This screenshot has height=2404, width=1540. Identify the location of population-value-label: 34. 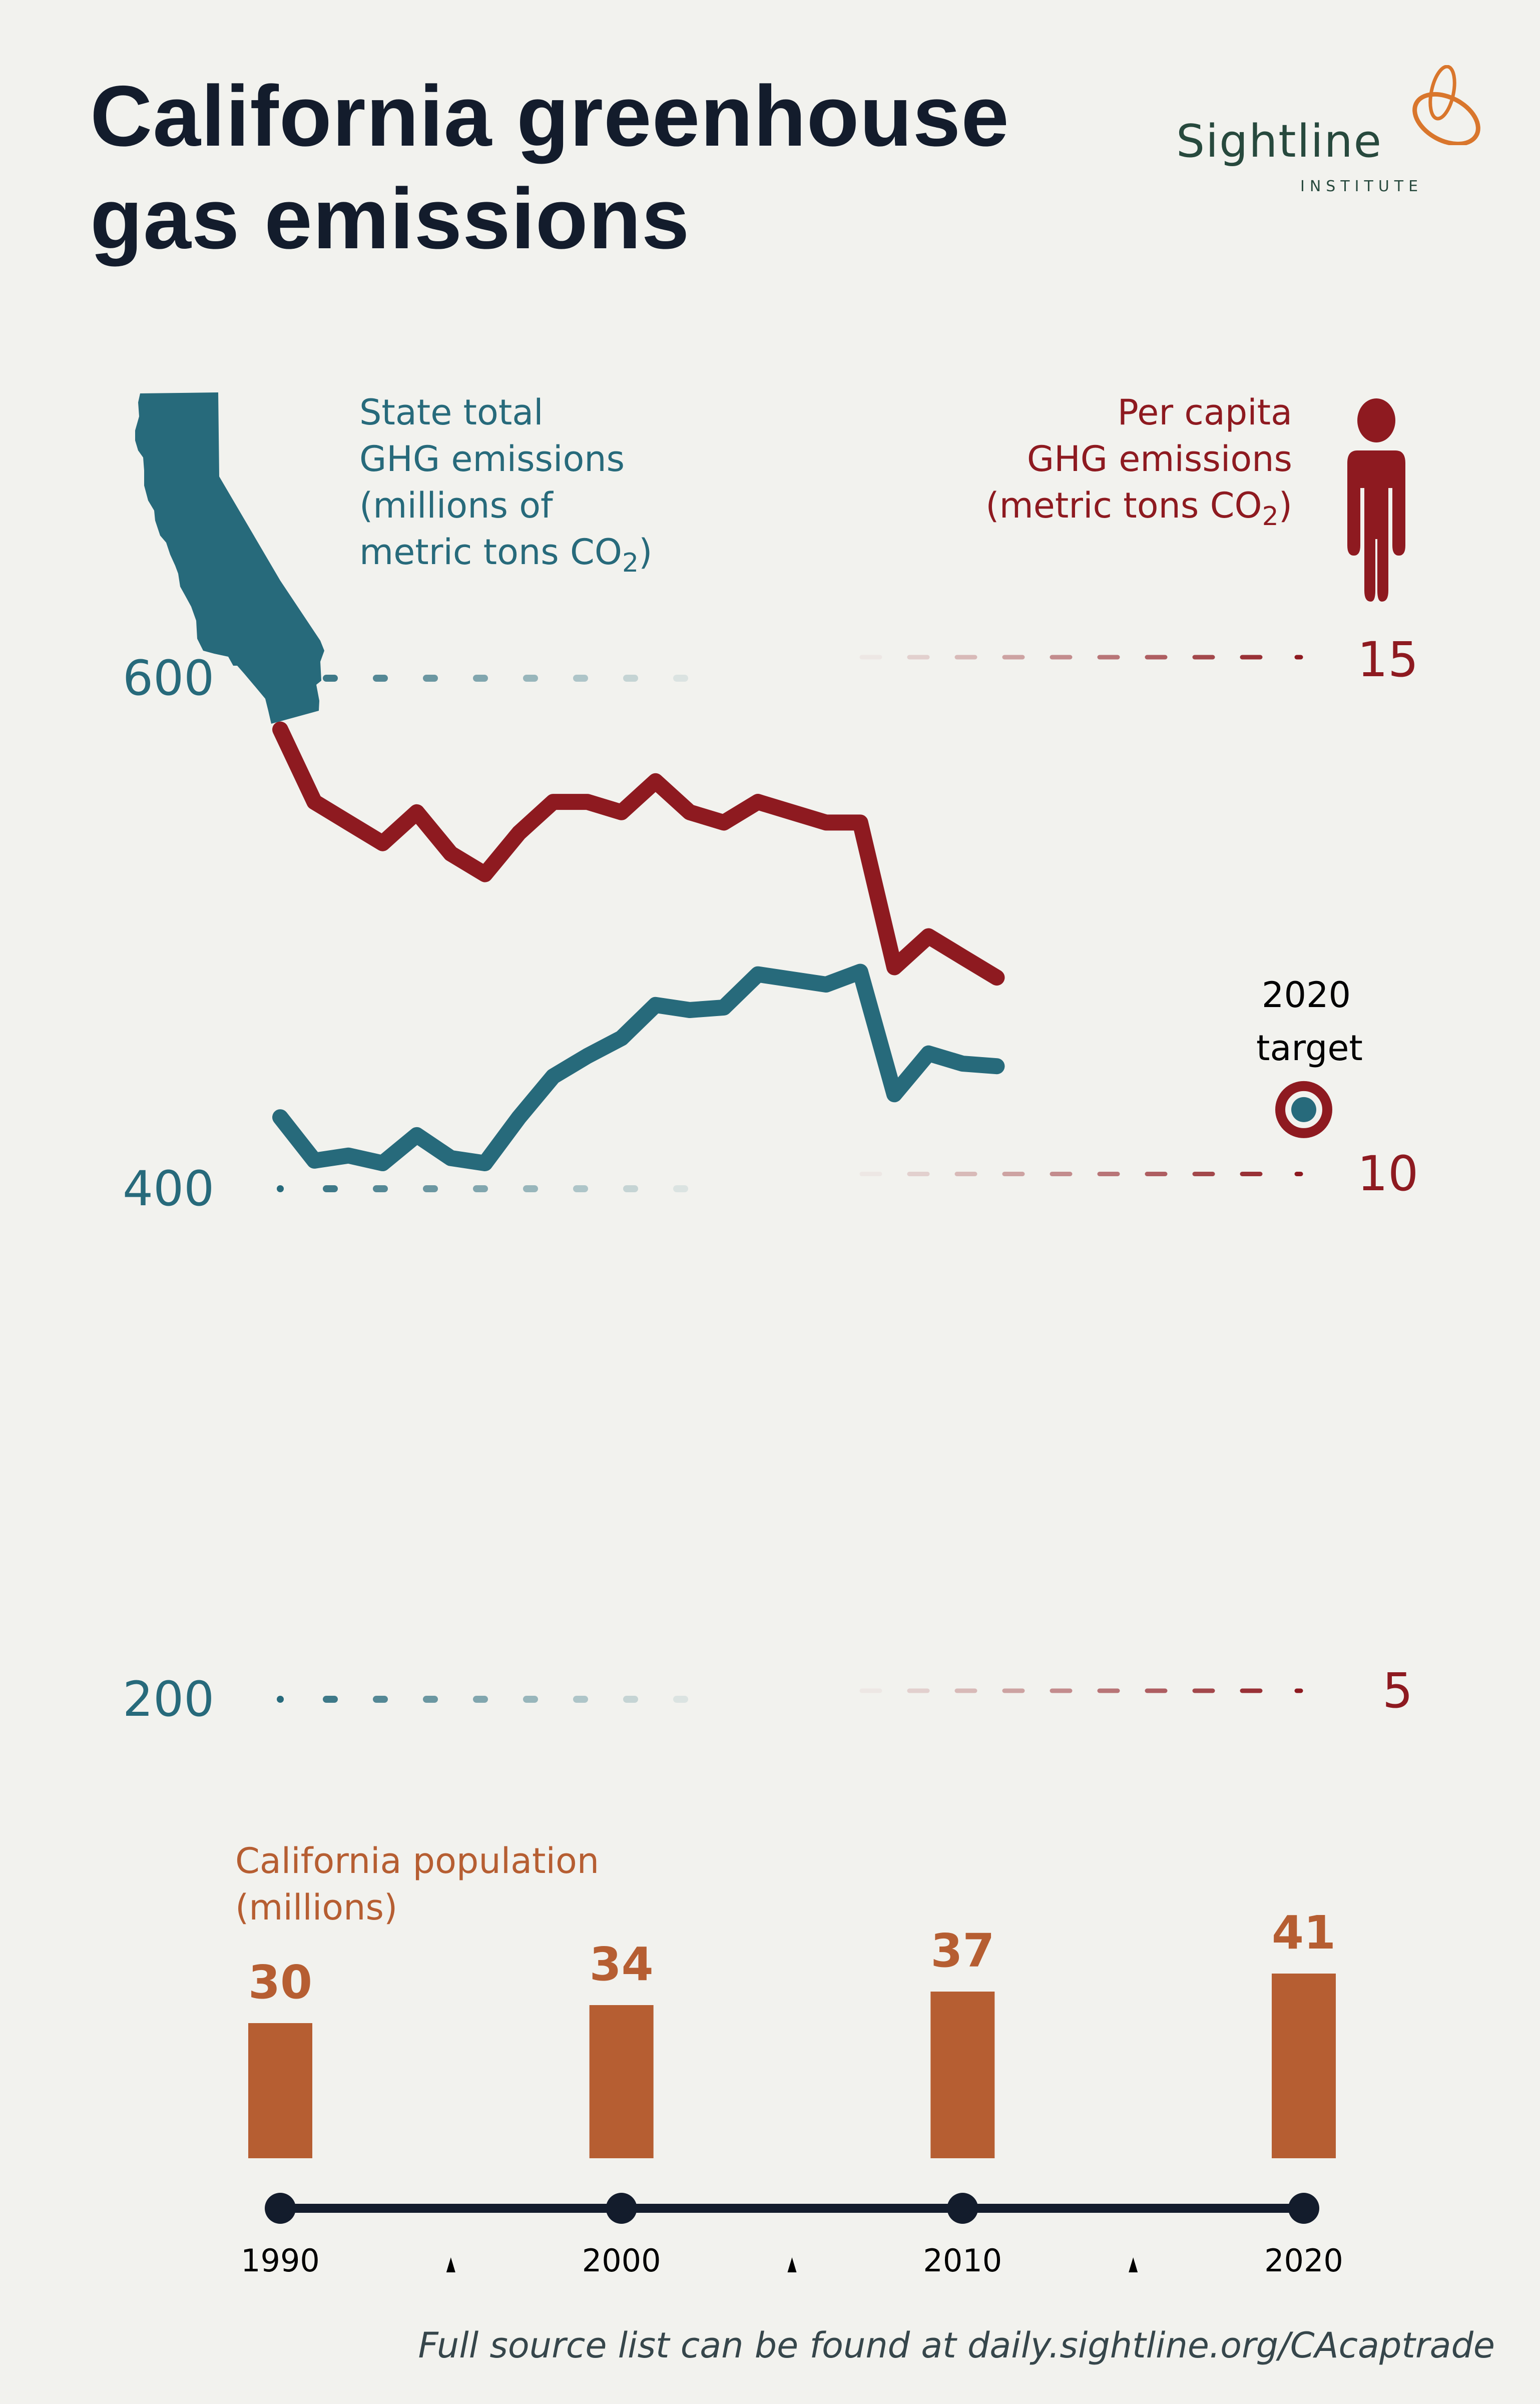
(622, 1965).